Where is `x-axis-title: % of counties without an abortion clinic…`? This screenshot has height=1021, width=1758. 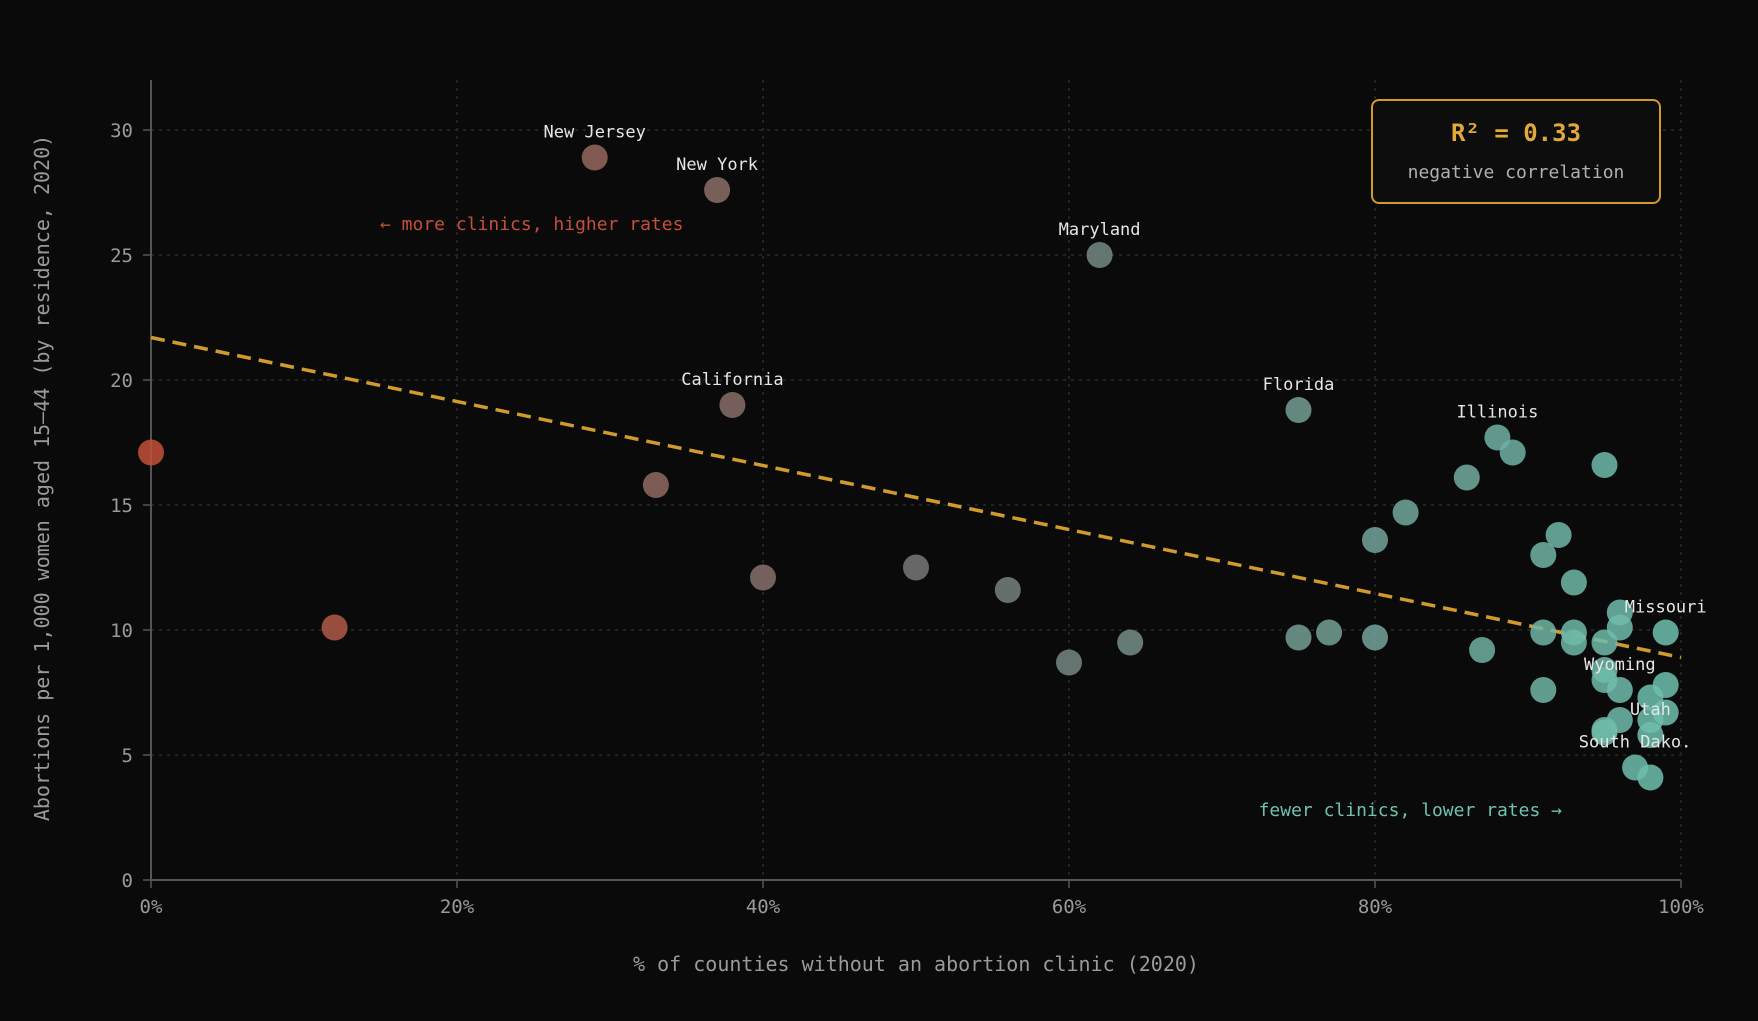 x-axis-title: % of counties without an abortion clinic… is located at coordinates (916, 964).